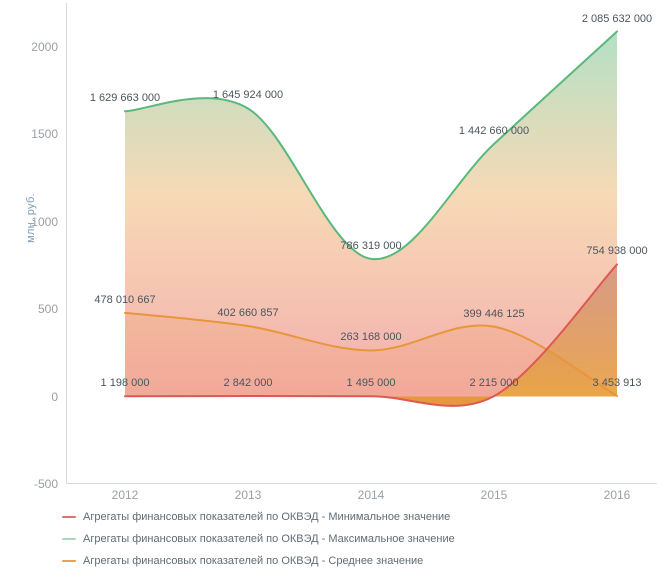  I want to click on x-tick-2015: 2015, so click(494, 495).